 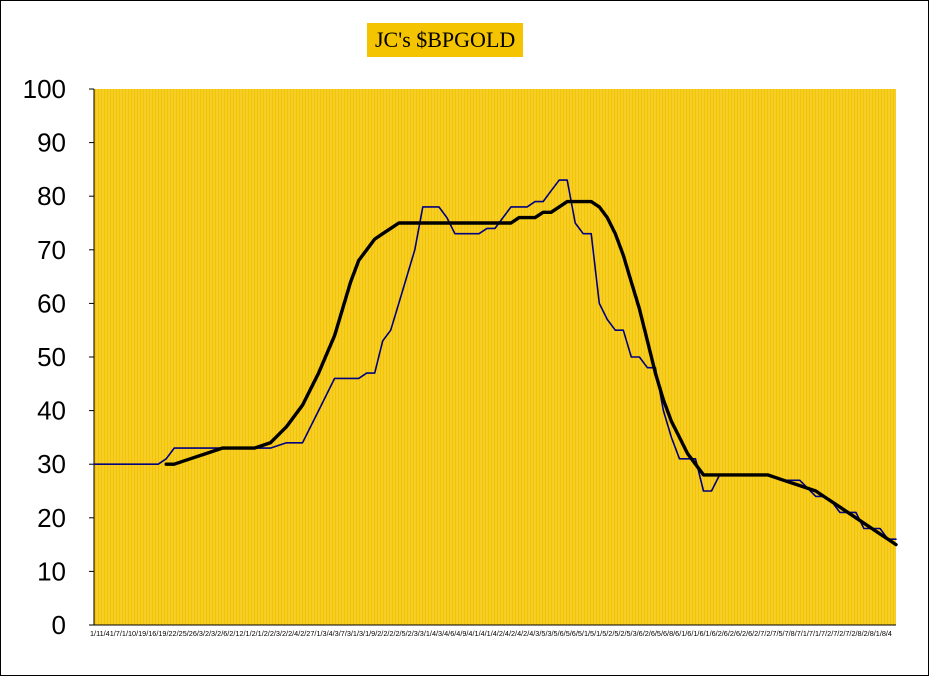 What do you see at coordinates (51, 571) in the screenshot?
I see `y-tick-label: 10` at bounding box center [51, 571].